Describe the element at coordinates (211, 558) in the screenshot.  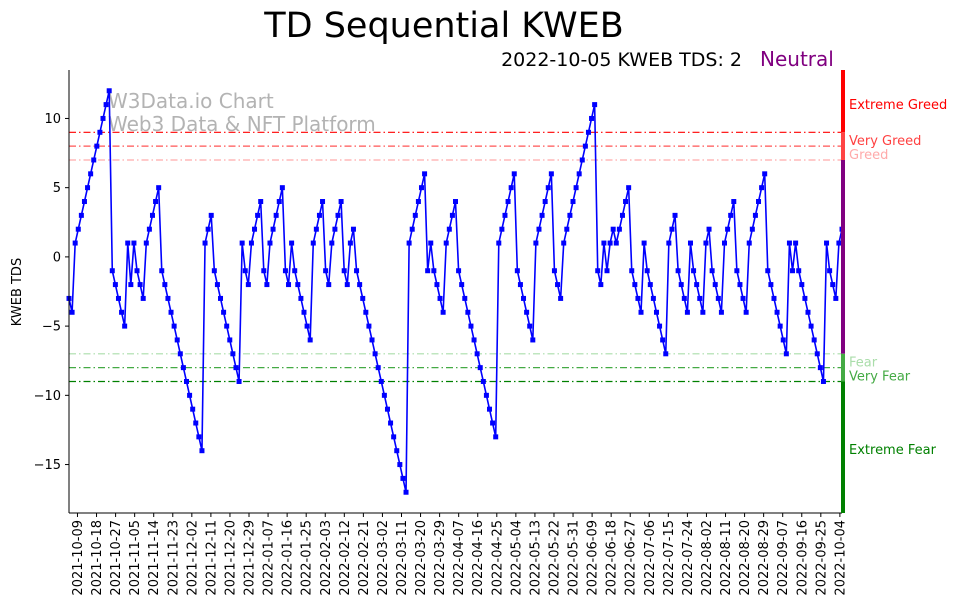
I see `x-tick-label: 2021-12-11` at that location.